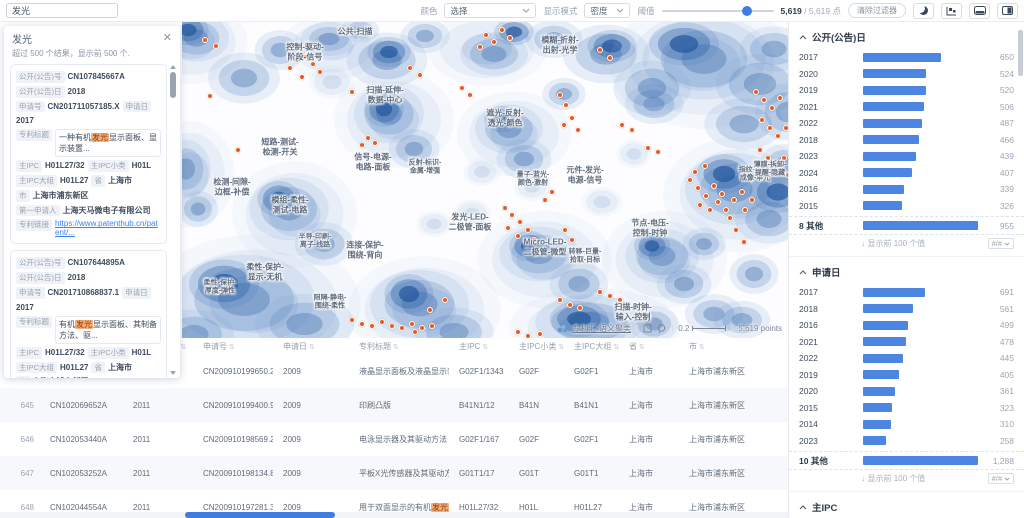  I want to click on close-icon: ✕, so click(167, 38).